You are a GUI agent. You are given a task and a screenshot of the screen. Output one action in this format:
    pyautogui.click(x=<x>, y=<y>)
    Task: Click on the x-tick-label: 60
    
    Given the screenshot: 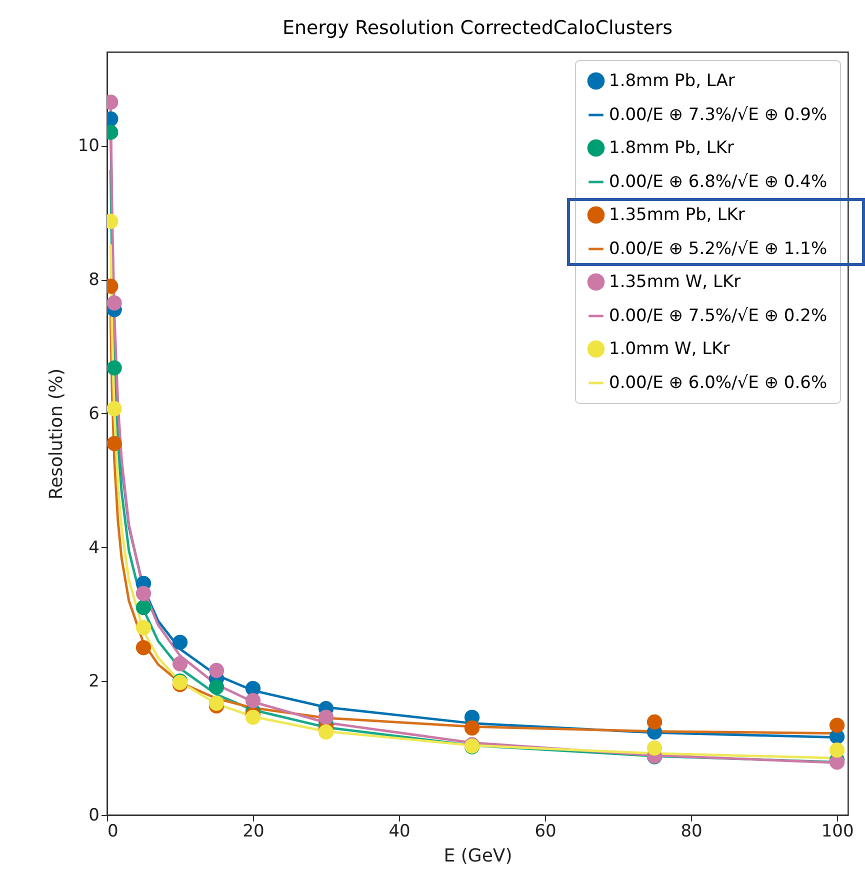 What is the action you would take?
    pyautogui.click(x=545, y=832)
    